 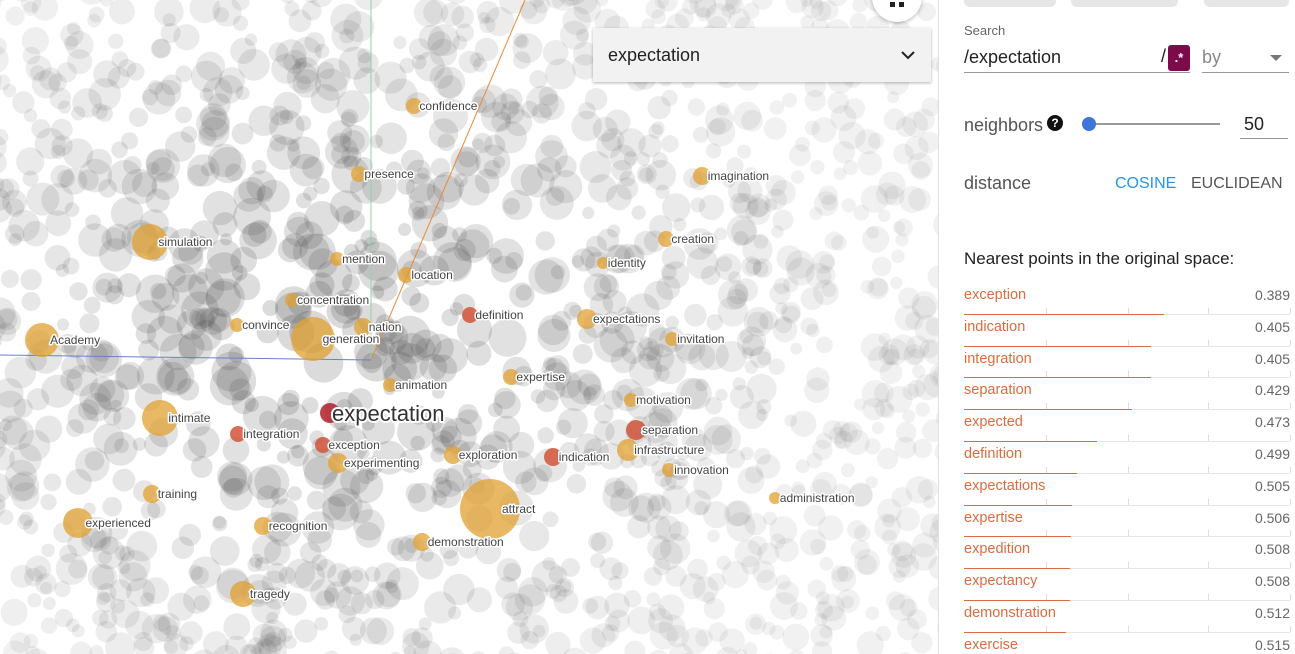 What do you see at coordinates (453, 455) in the screenshot?
I see `point-exploration` at bounding box center [453, 455].